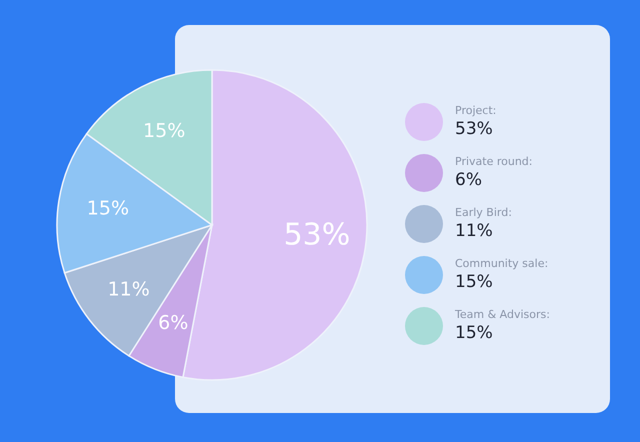  Describe the element at coordinates (501, 274) in the screenshot. I see `legend-label: Community sale: 15%` at that location.